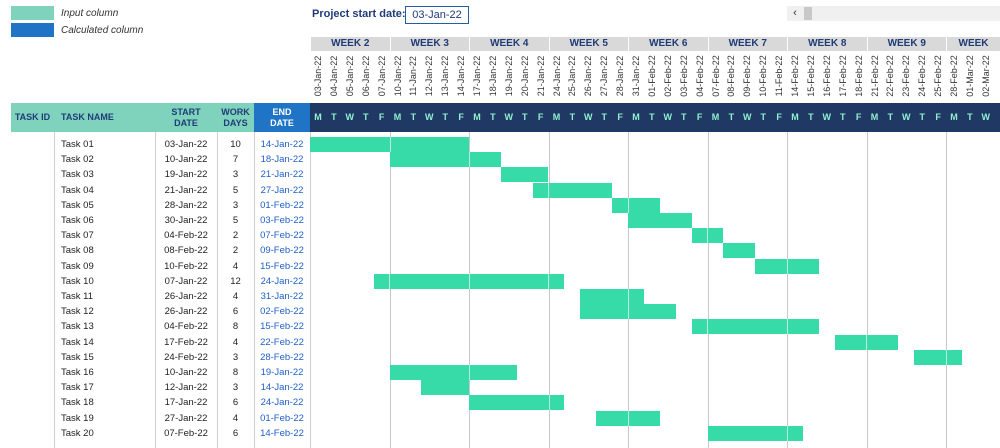 The image size is (1000, 448). What do you see at coordinates (77, 388) in the screenshot?
I see `task-name-cell: Task 17` at bounding box center [77, 388].